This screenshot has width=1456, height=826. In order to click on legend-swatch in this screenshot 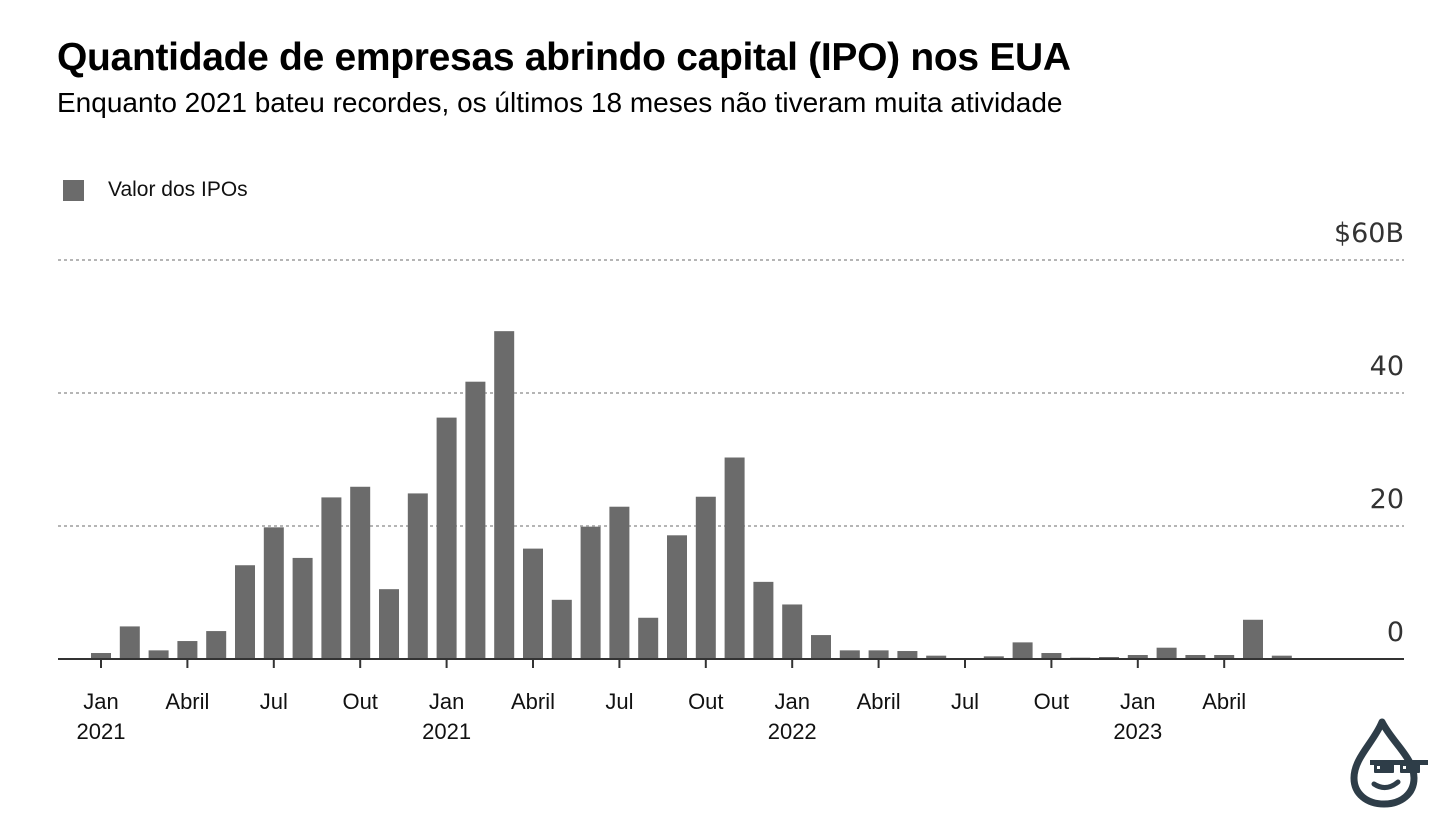, I will do `click(73, 190)`.